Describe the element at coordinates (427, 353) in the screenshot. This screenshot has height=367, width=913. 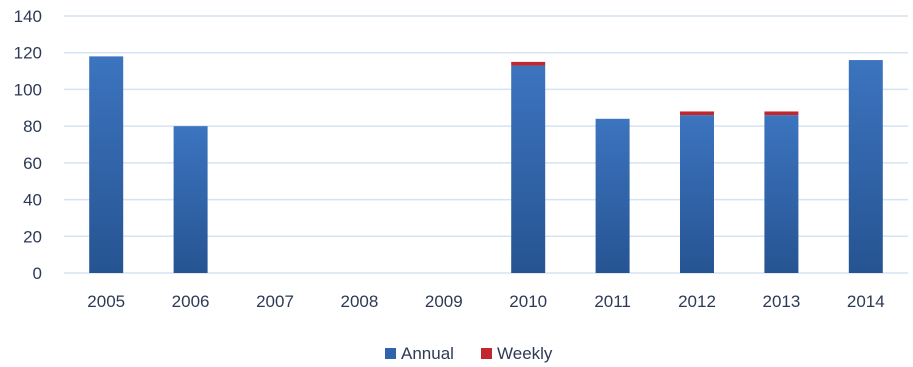
I see `legend-label-annual: Annual` at that location.